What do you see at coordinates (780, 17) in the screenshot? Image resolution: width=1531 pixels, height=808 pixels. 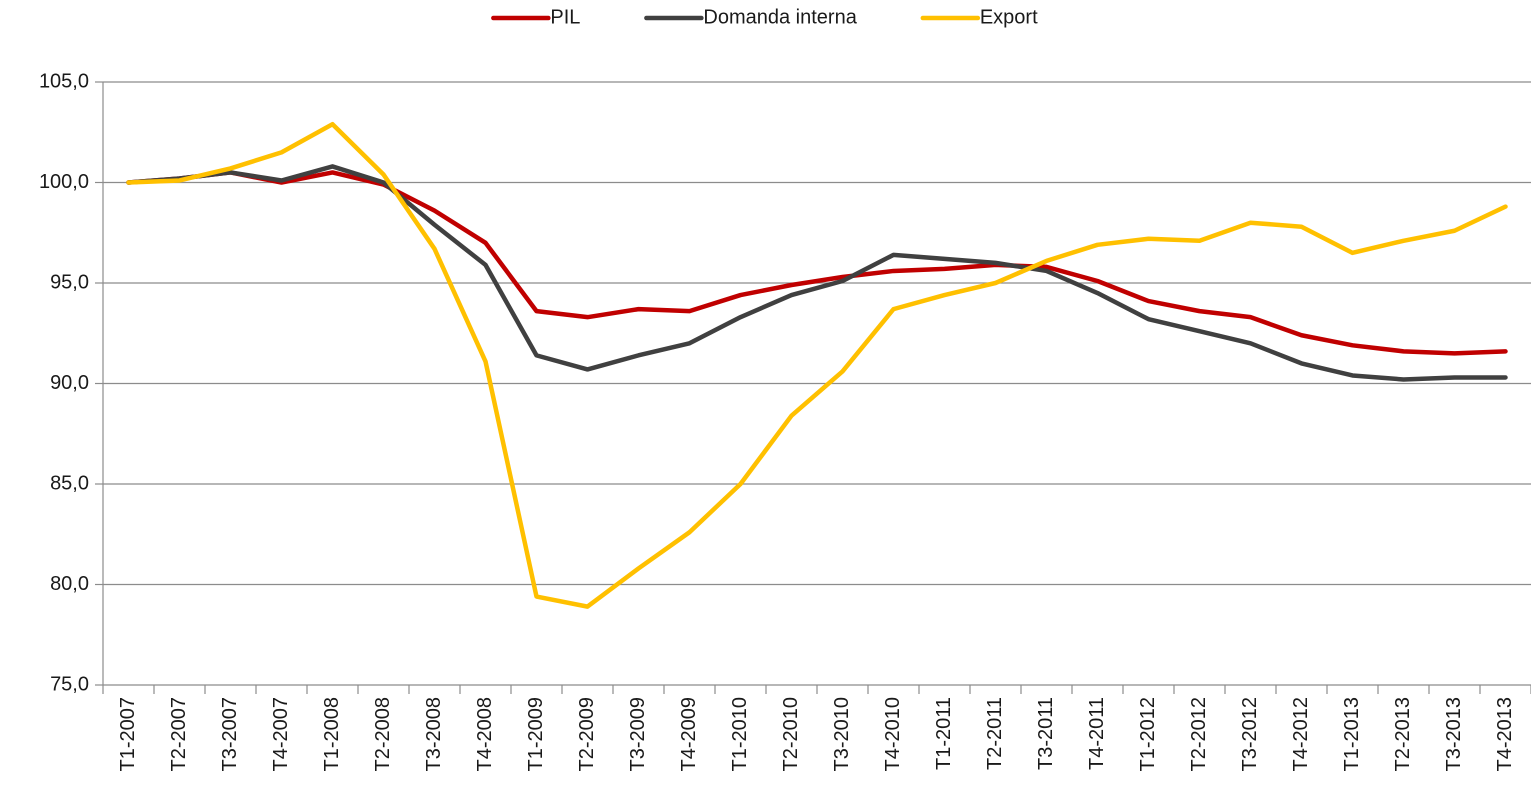 I see `legend-label: Domanda interna` at bounding box center [780, 17].